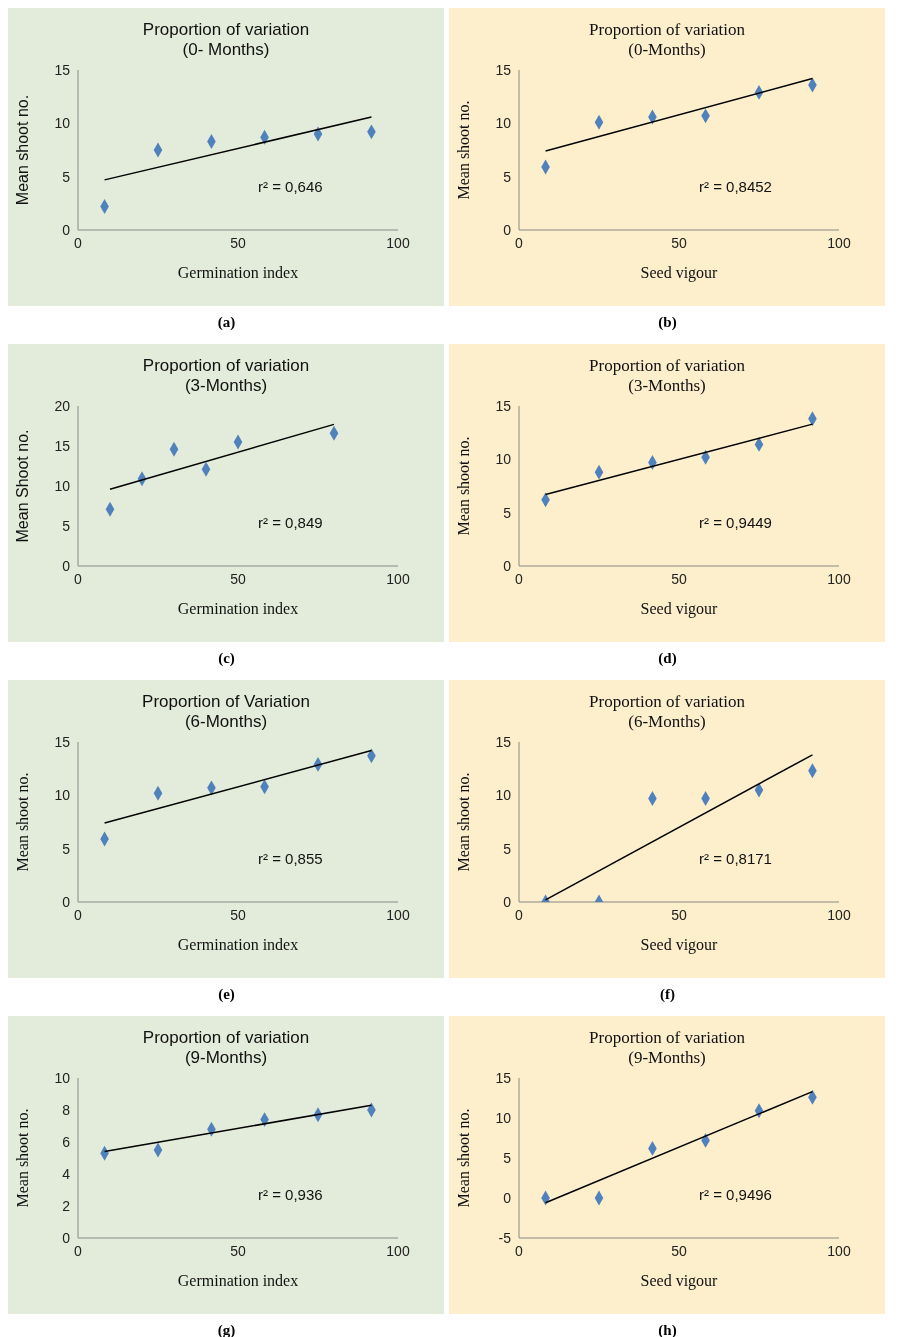 The image size is (898, 1337). I want to click on text: (f), so click(667, 994).